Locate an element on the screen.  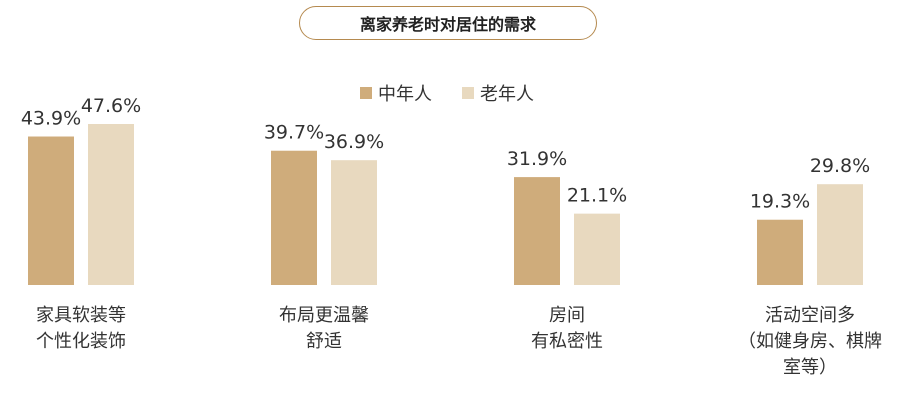
value-label-layout-elderly: 36.9% is located at coordinates (354, 142).